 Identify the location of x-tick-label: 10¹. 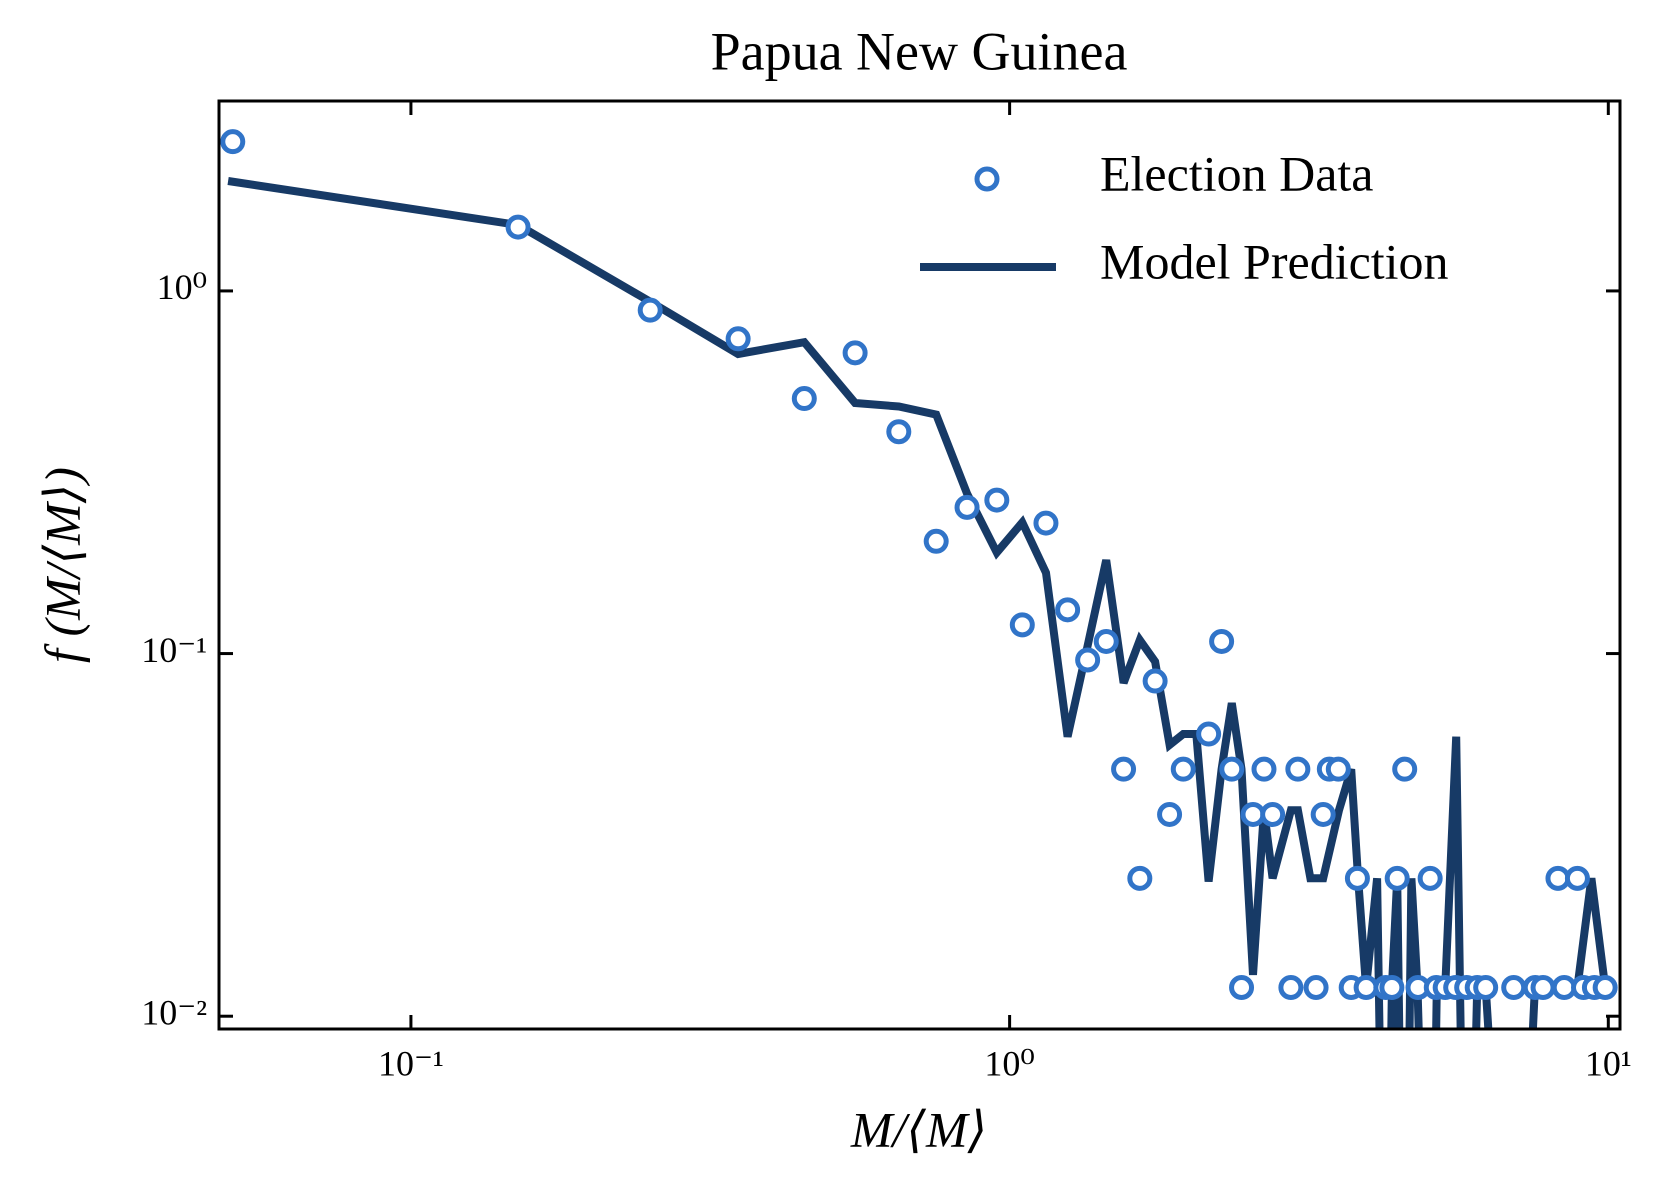
(1608, 1063).